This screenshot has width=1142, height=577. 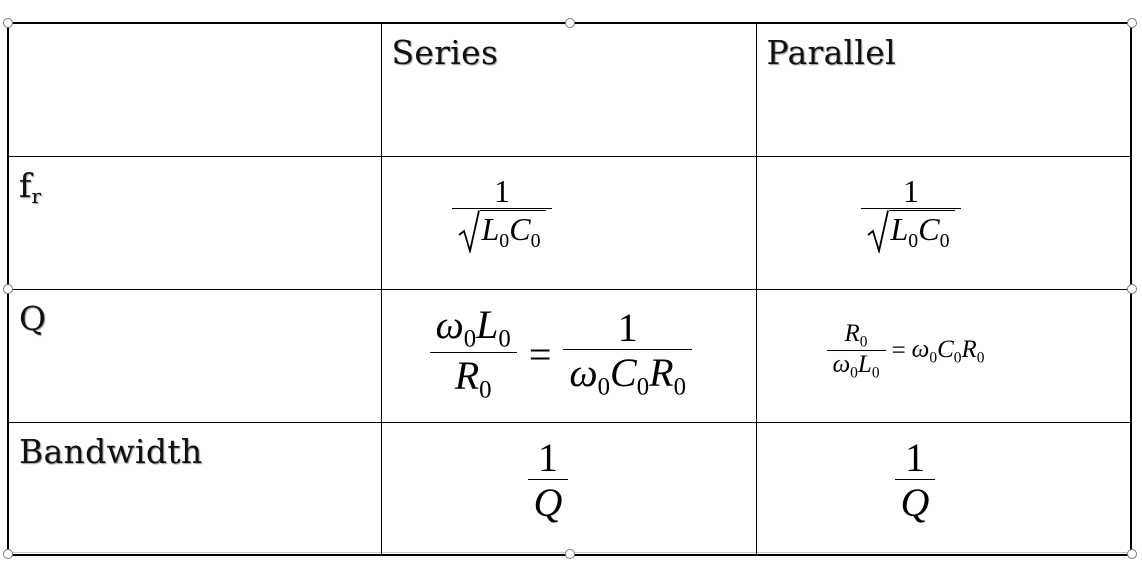 What do you see at coordinates (548, 481) in the screenshot?
I see `bw-series-formula: 1 Q` at bounding box center [548, 481].